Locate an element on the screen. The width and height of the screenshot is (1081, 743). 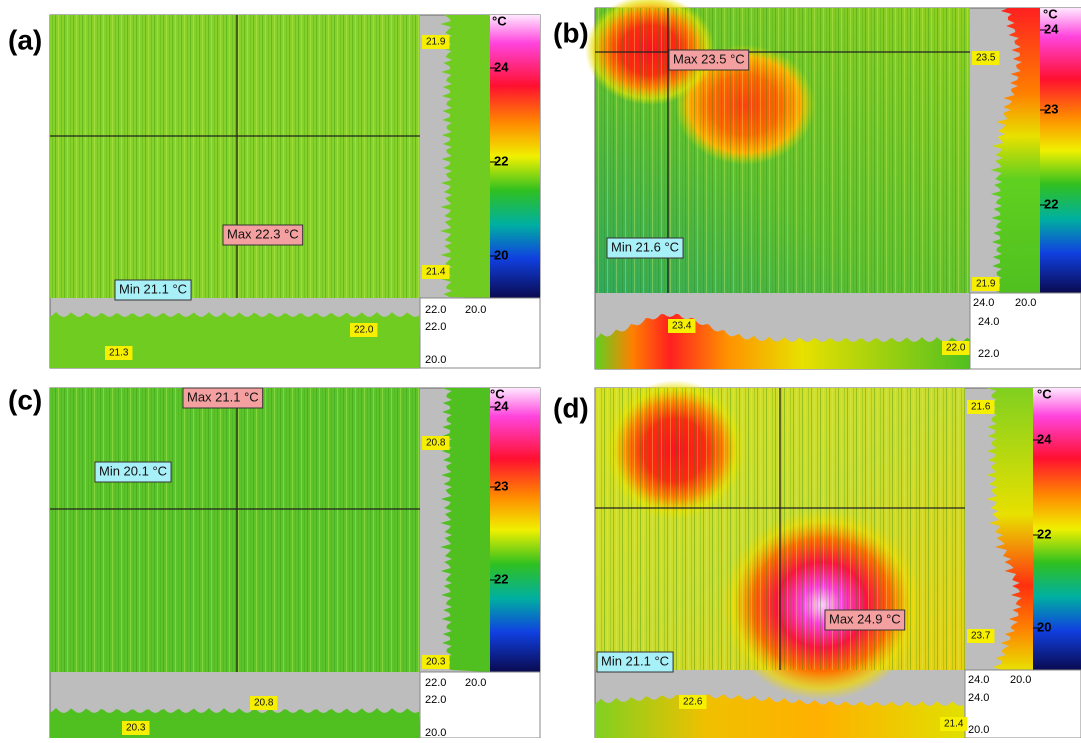
right-profile-label: 21.6 is located at coordinates (981, 407).